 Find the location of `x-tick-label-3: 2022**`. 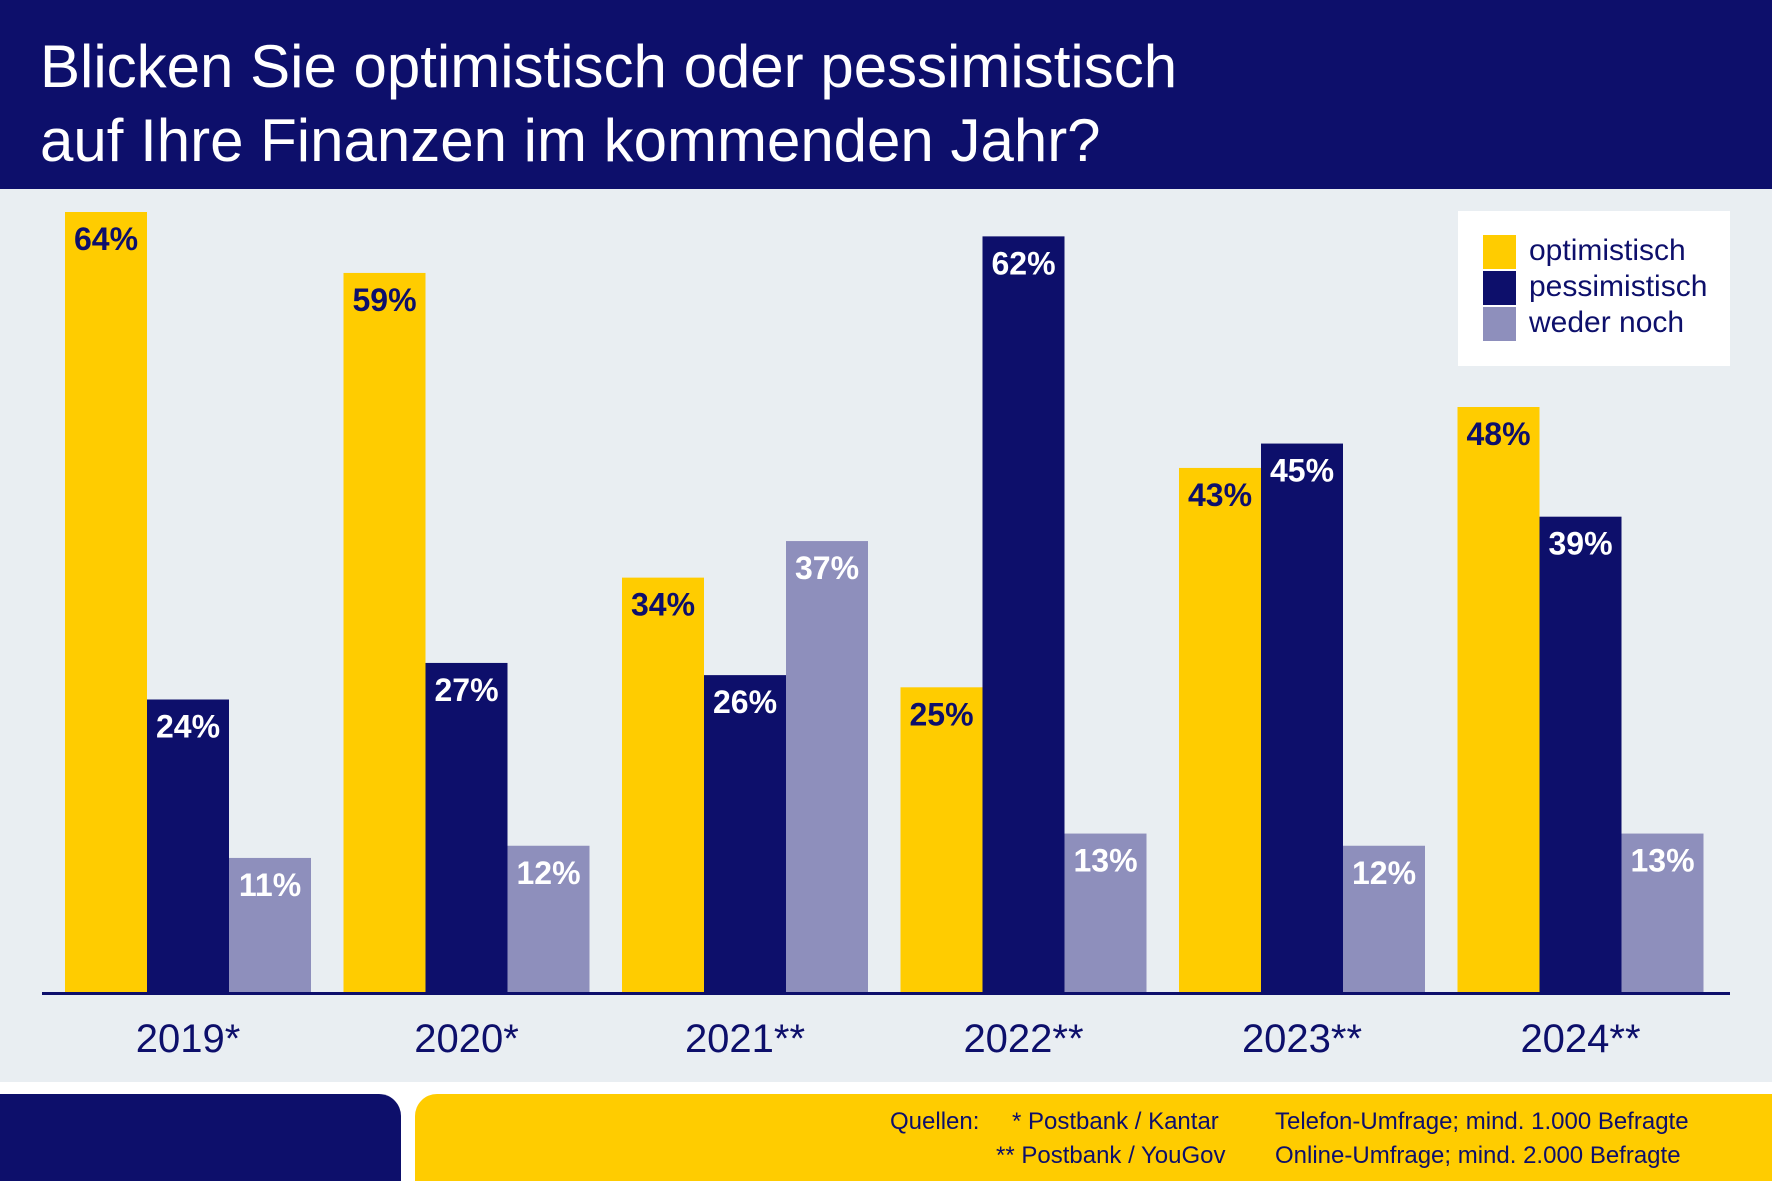

x-tick-label-3: 2022** is located at coordinates (1023, 1039).